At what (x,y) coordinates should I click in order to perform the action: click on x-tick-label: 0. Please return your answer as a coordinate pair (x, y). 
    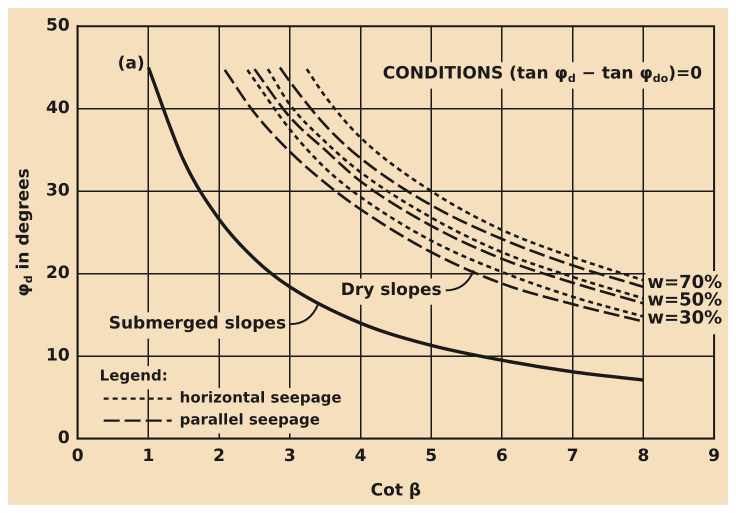
    Looking at the image, I should click on (78, 456).